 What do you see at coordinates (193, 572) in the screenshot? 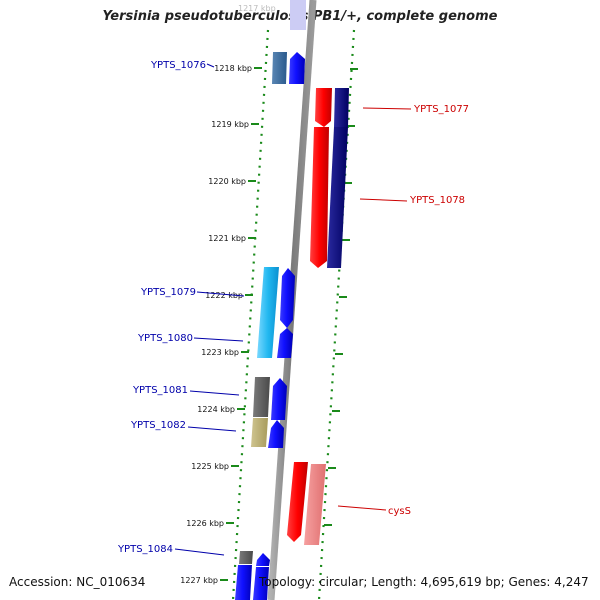
I see `gene-ypts-1084: YPTS_1084` at bounding box center [193, 572].